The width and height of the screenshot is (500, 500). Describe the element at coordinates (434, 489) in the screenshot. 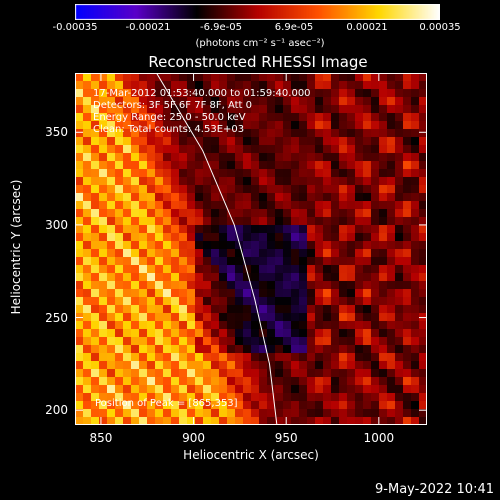

I see `timestamp: 9-May-2022 10:41` at that location.